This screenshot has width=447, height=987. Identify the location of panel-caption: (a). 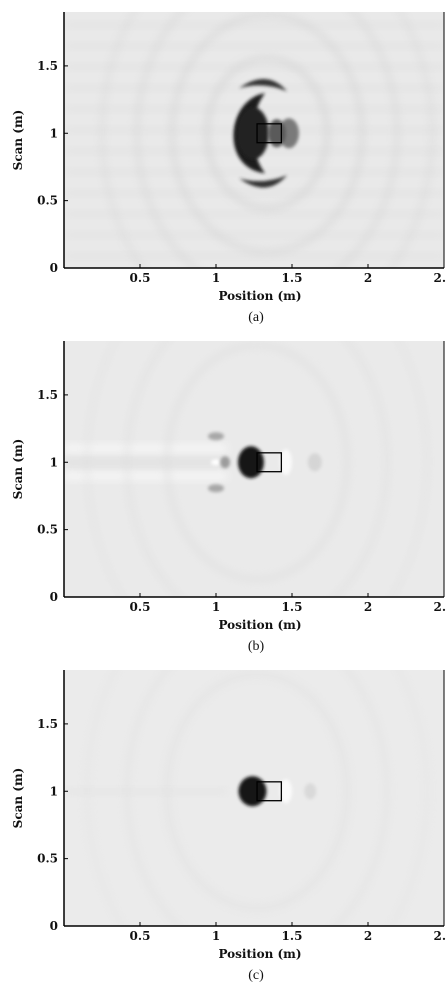
(256, 317).